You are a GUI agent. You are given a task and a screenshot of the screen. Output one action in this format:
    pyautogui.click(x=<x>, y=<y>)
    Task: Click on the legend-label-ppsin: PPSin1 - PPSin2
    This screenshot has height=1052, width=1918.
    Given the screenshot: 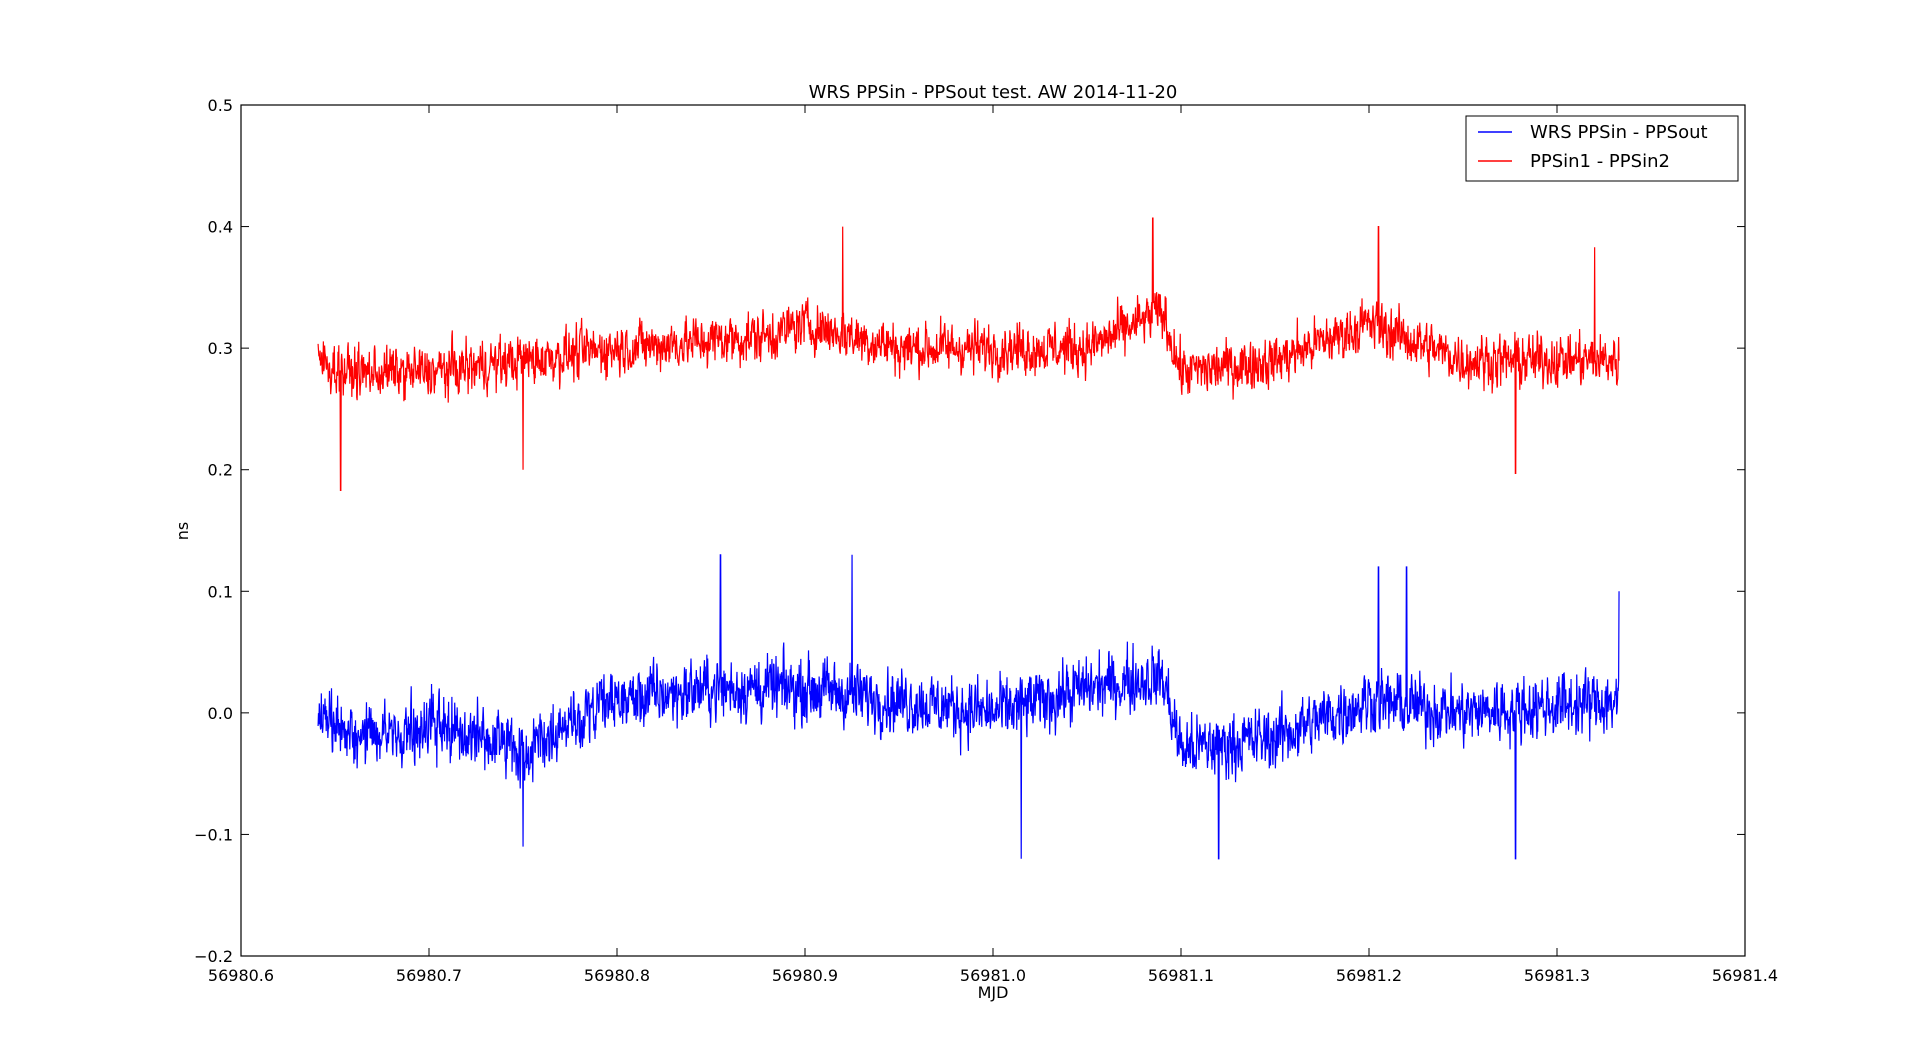 What is the action you would take?
    pyautogui.click(x=1600, y=161)
    